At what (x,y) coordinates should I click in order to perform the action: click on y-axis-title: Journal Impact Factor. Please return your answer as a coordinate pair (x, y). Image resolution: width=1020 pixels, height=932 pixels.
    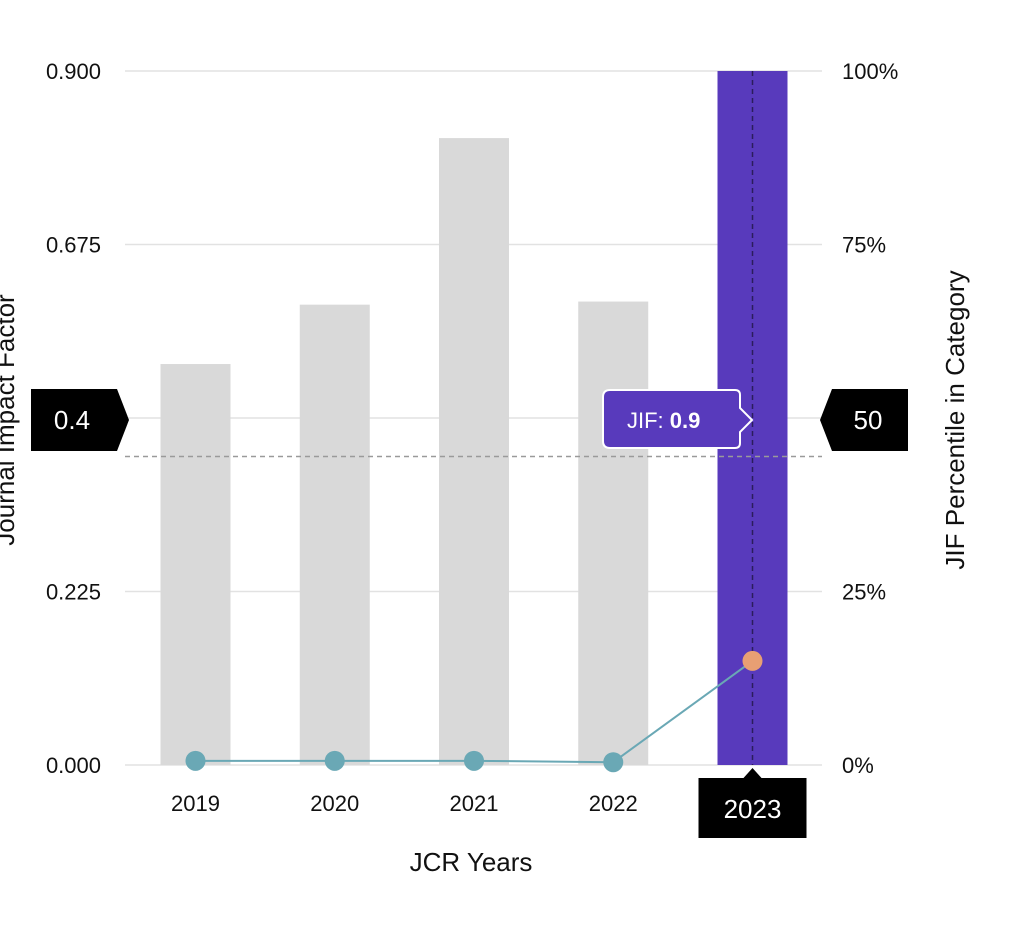
    Looking at the image, I should click on (10, 420).